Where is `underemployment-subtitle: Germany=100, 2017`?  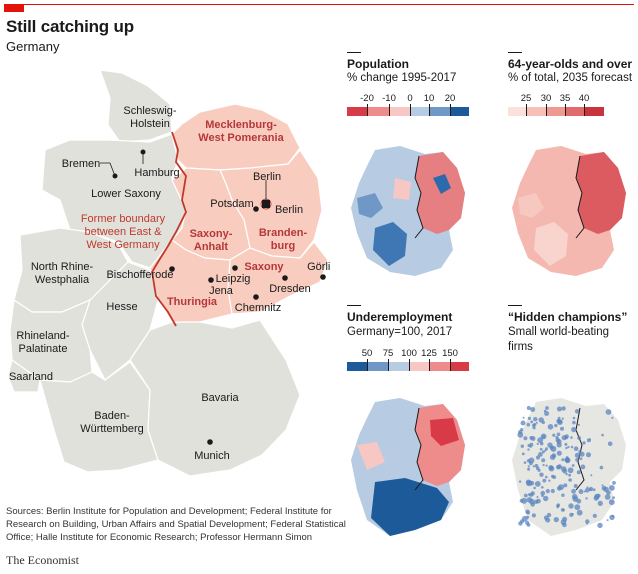
underemployment-subtitle: Germany=100, 2017 is located at coordinates (400, 332).